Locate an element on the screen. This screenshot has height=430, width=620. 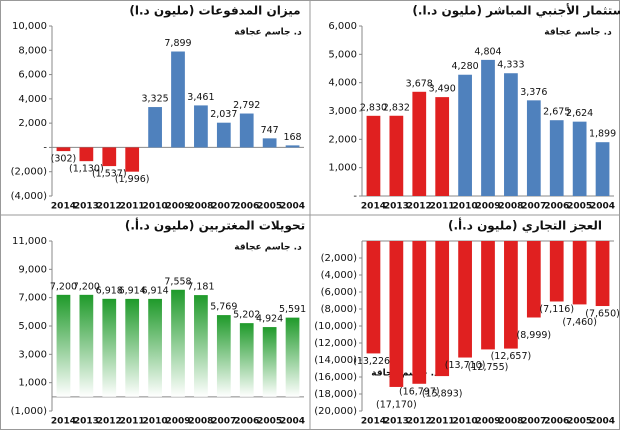
value-label: (302) is located at coordinates (64, 159).